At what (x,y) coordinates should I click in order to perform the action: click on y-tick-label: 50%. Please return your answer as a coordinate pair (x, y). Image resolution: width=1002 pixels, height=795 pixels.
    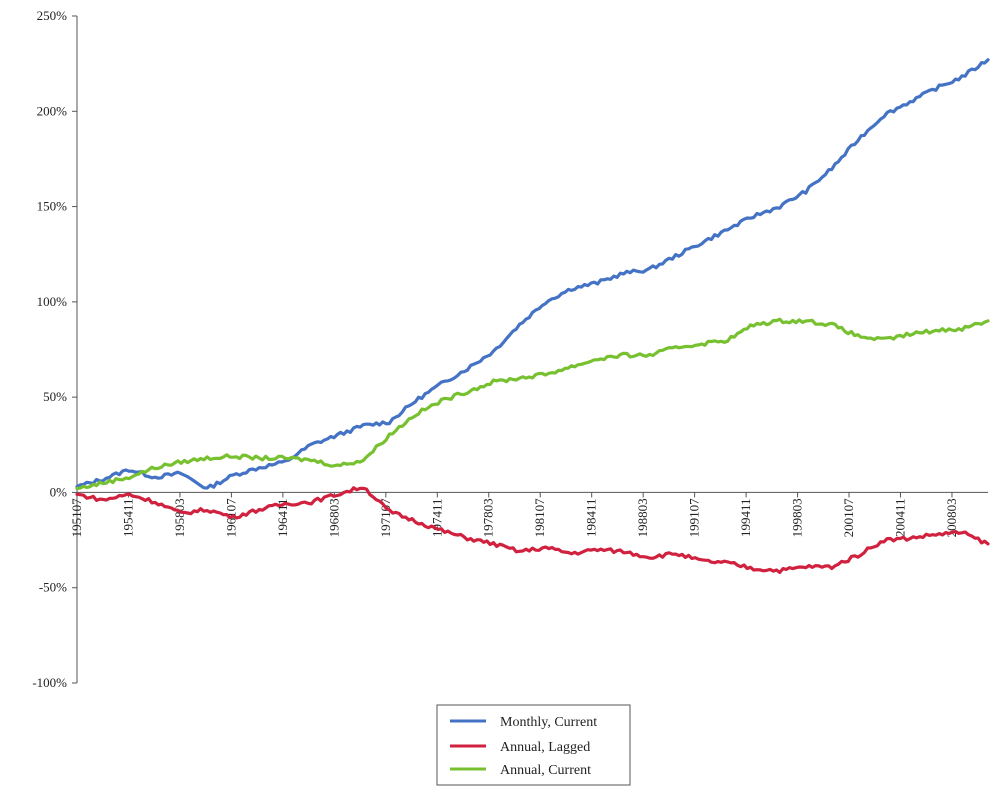
    Looking at the image, I should click on (55, 396).